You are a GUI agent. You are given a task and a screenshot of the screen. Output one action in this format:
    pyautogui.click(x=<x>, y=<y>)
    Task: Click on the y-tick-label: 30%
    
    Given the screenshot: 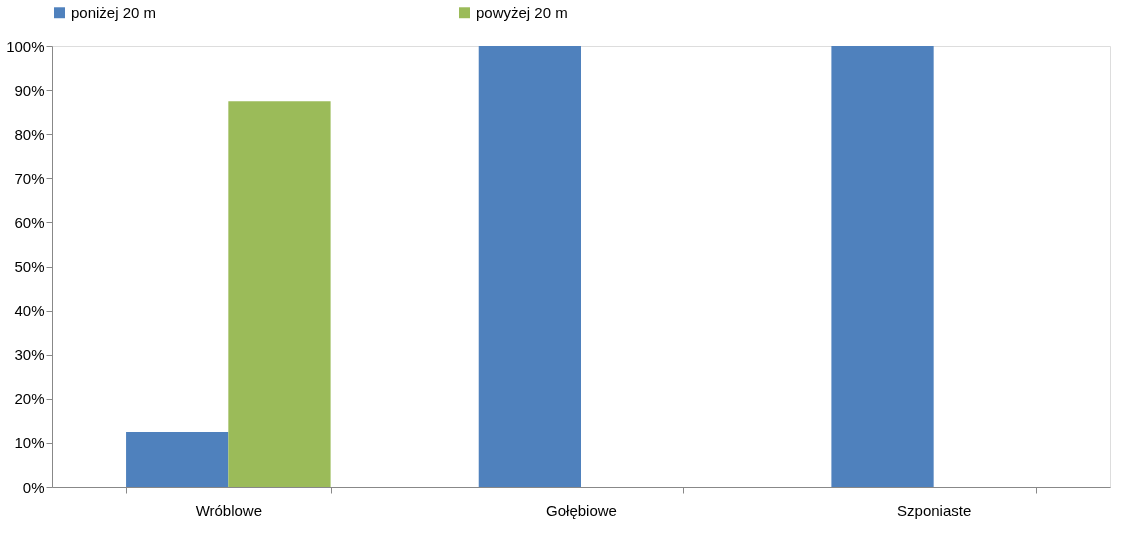 What is the action you would take?
    pyautogui.click(x=29, y=355)
    